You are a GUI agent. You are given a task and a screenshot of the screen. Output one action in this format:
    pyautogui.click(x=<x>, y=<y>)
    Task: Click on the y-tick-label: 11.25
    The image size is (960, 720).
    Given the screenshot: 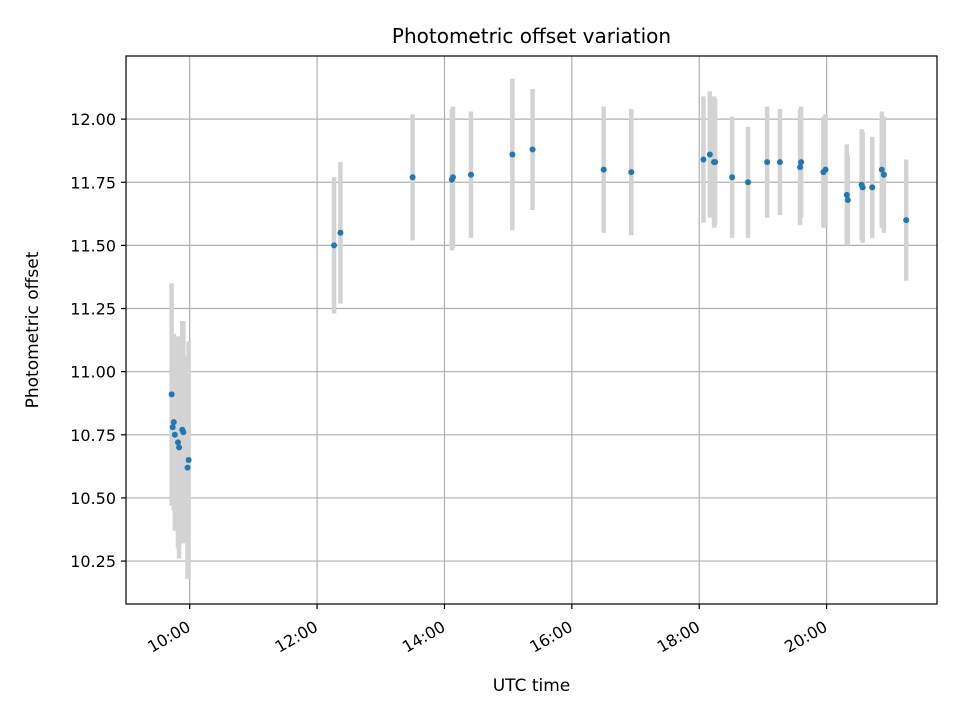 What is the action you would take?
    pyautogui.click(x=93, y=309)
    